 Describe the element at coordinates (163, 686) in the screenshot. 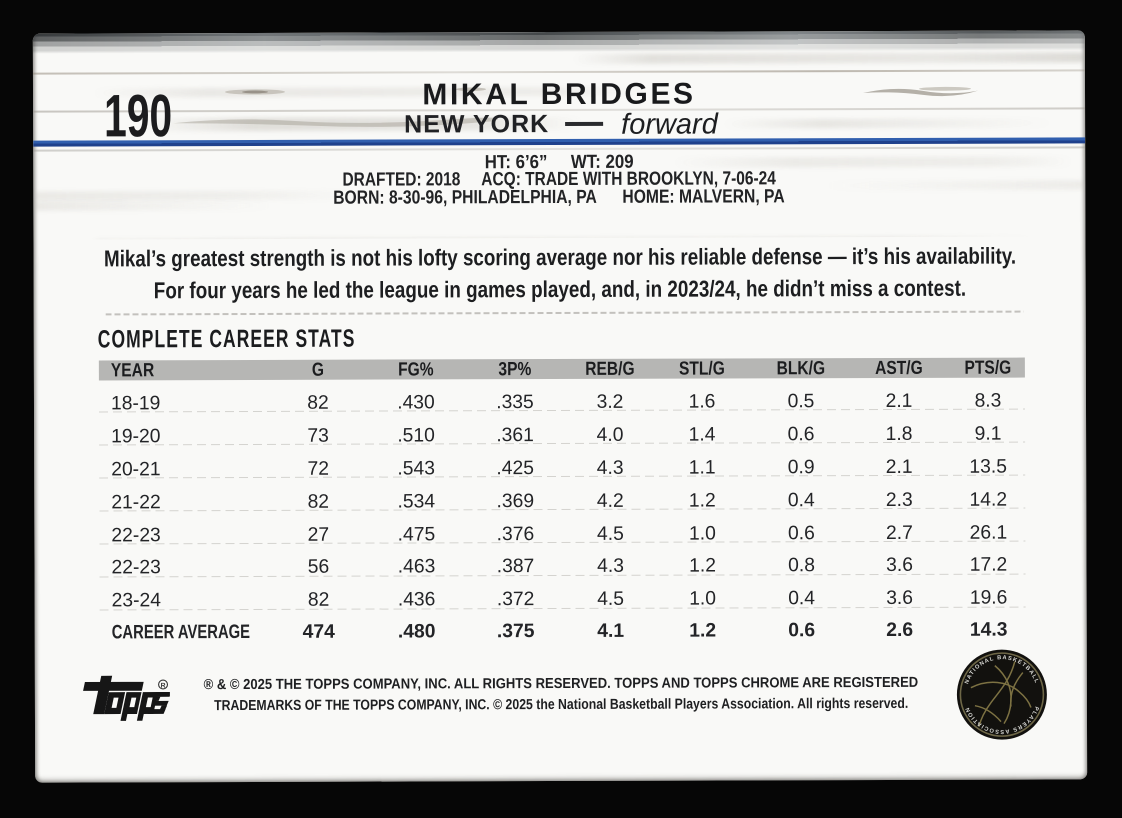

I see `svg-text: R` at that location.